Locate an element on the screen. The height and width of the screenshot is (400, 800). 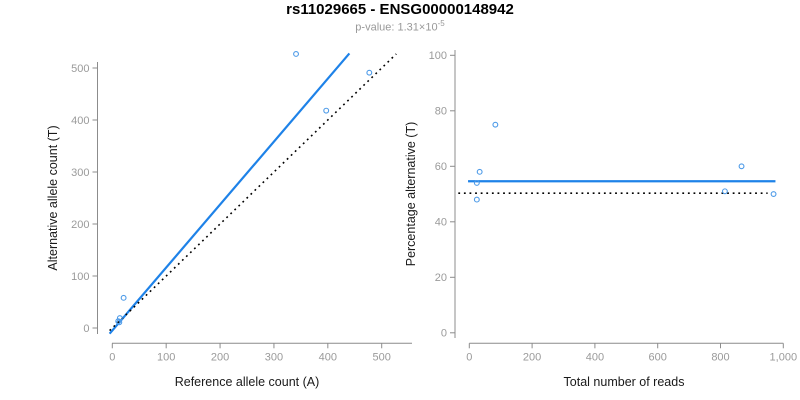
y-tick-label: 500 is located at coordinates (80, 69).